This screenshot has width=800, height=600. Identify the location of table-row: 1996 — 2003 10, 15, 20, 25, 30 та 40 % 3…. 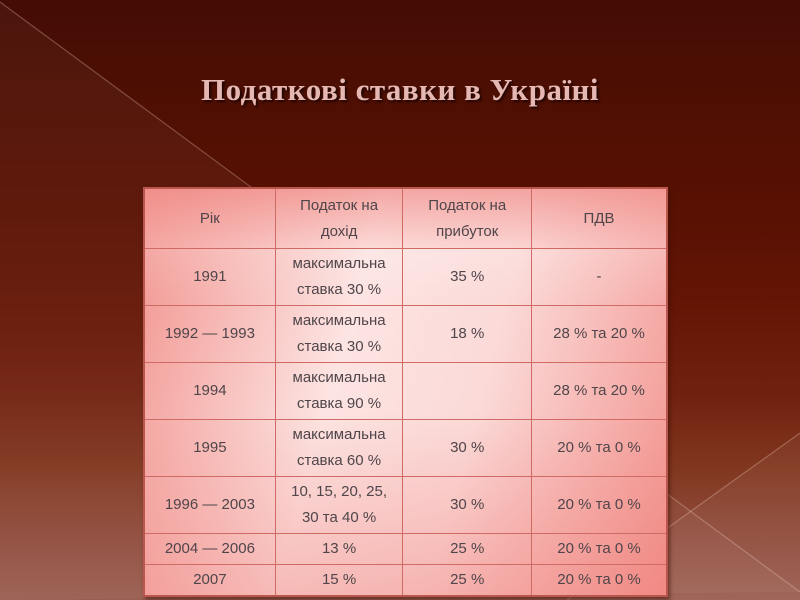
(405, 505).